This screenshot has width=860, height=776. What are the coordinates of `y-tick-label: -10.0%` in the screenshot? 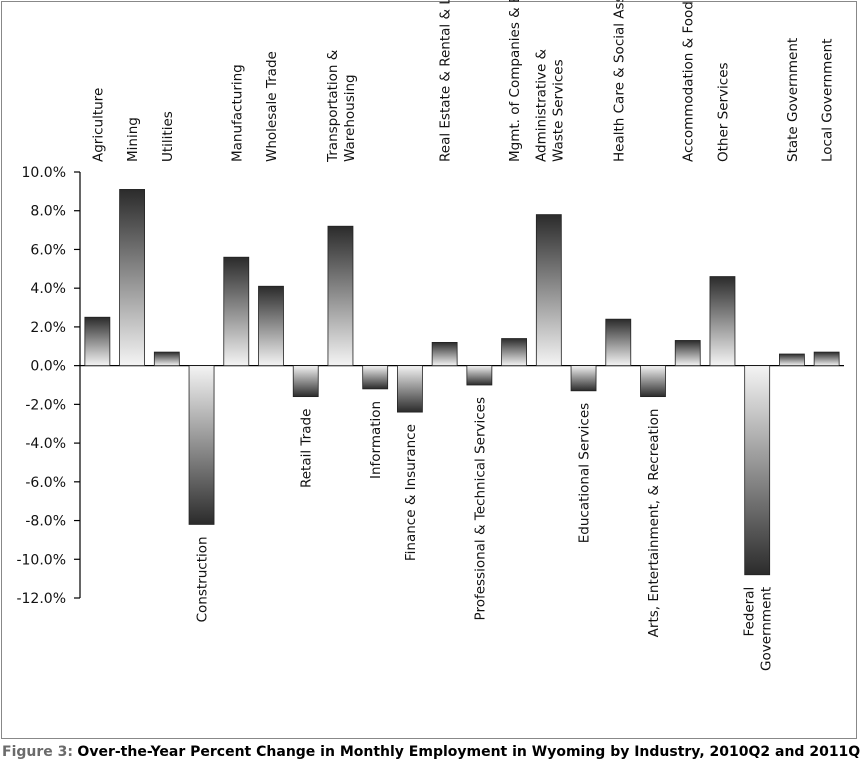 It's located at (41, 560).